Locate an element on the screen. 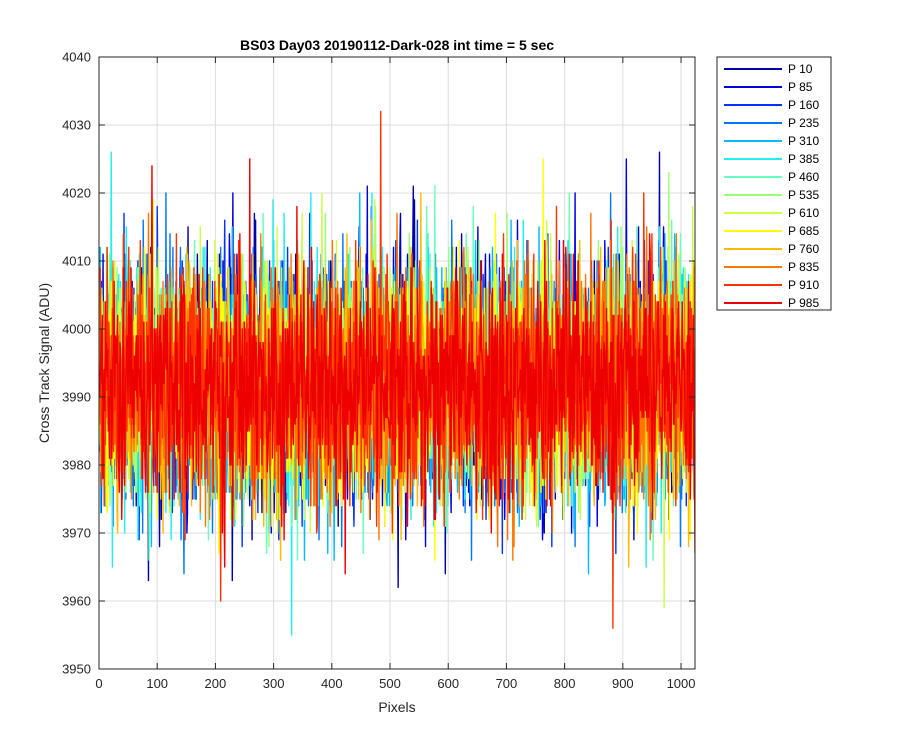 The image size is (900, 750). y-tick-label: 3980 is located at coordinates (76, 465).